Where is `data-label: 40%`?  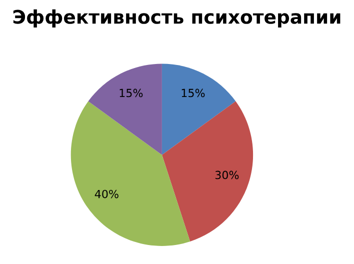 data-label: 40% is located at coordinates (106, 194).